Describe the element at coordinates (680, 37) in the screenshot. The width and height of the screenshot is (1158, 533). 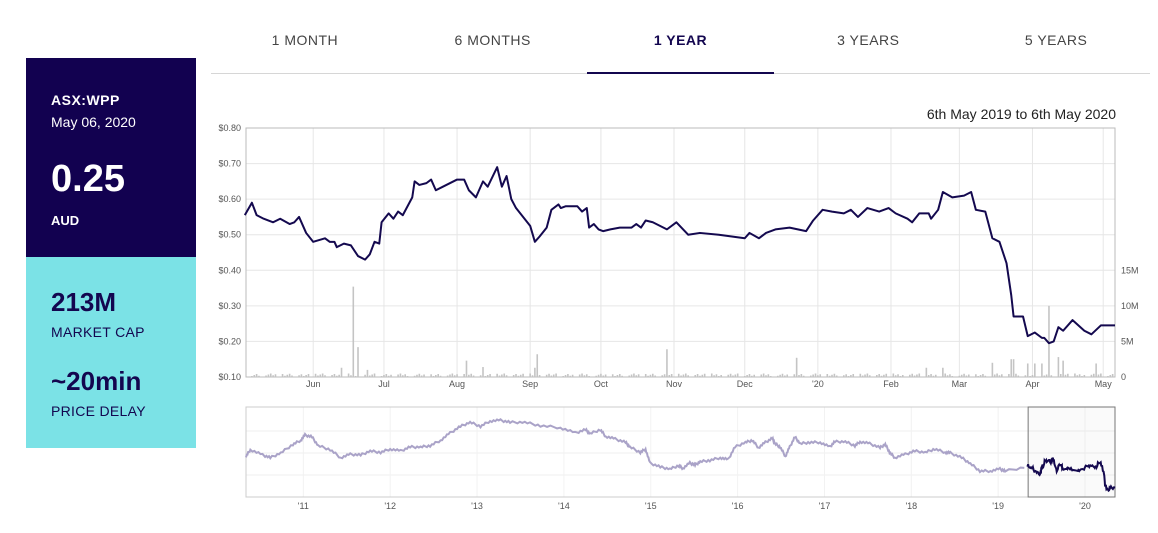
I see `tab-1-year: 1 YEAR` at that location.